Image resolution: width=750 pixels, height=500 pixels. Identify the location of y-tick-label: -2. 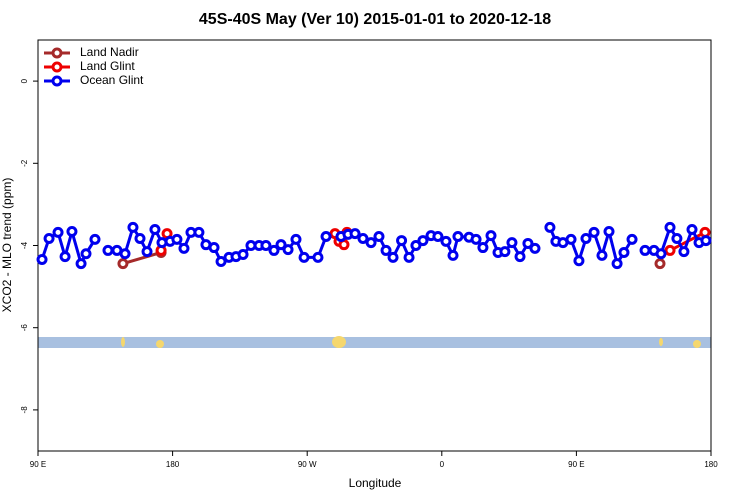
(24, 163).